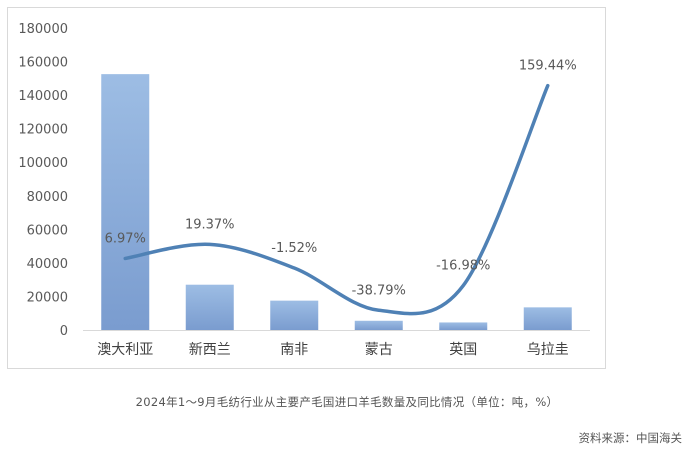 Image resolution: width=694 pixels, height=449 pixels. What do you see at coordinates (379, 290) in the screenshot?
I see `line-data-label: -38.79%` at bounding box center [379, 290].